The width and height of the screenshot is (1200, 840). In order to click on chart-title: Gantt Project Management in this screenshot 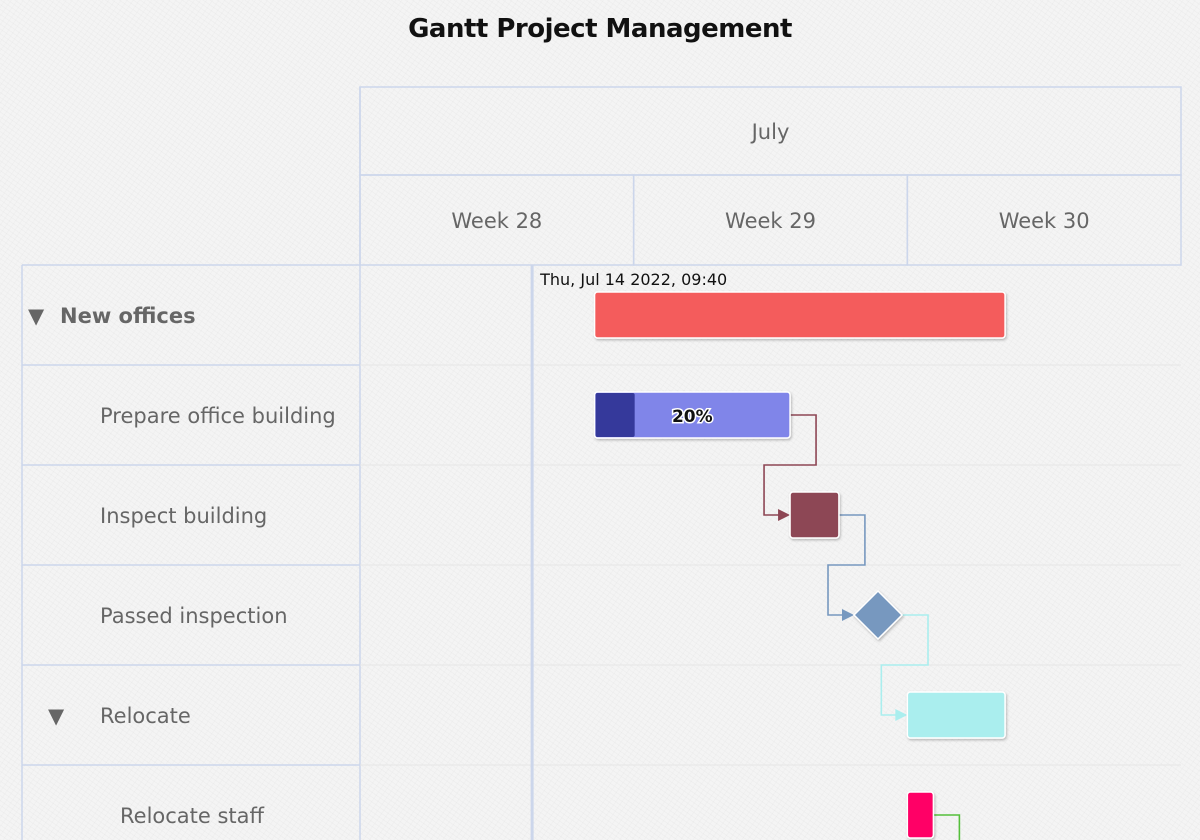, I will do `click(600, 29)`.